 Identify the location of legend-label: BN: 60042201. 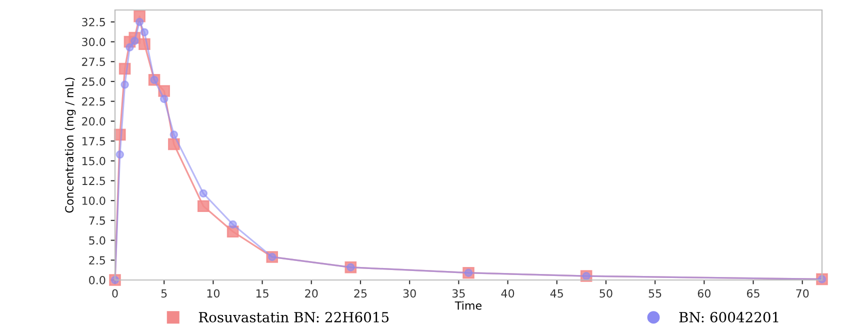
(728, 317).